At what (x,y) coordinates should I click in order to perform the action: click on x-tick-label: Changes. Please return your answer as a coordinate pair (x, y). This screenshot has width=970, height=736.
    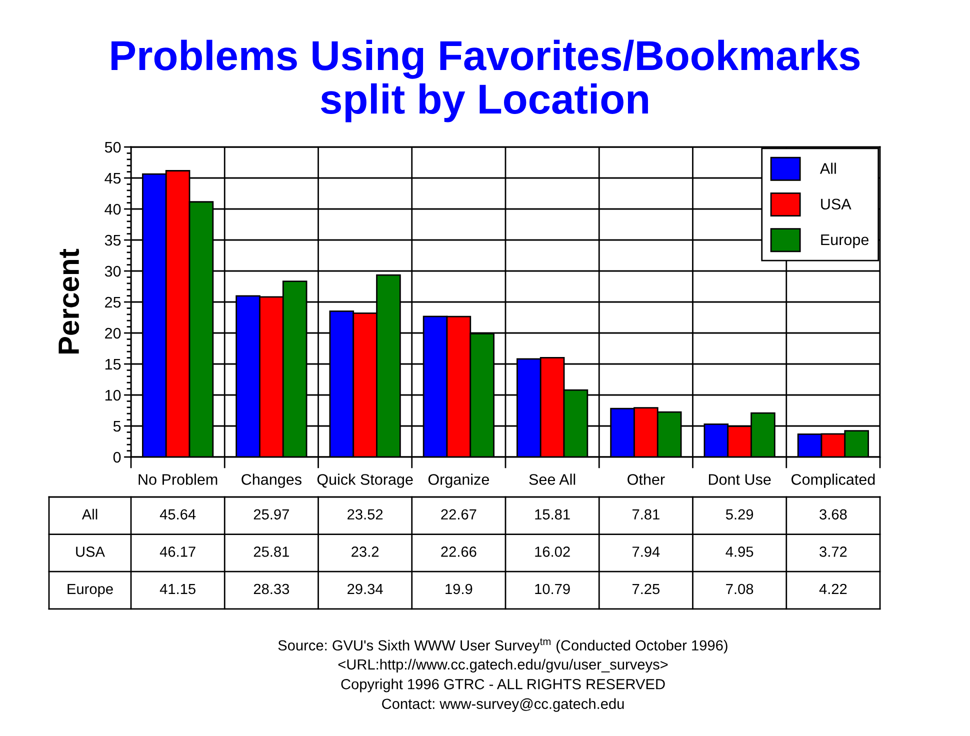
    Looking at the image, I should click on (272, 481).